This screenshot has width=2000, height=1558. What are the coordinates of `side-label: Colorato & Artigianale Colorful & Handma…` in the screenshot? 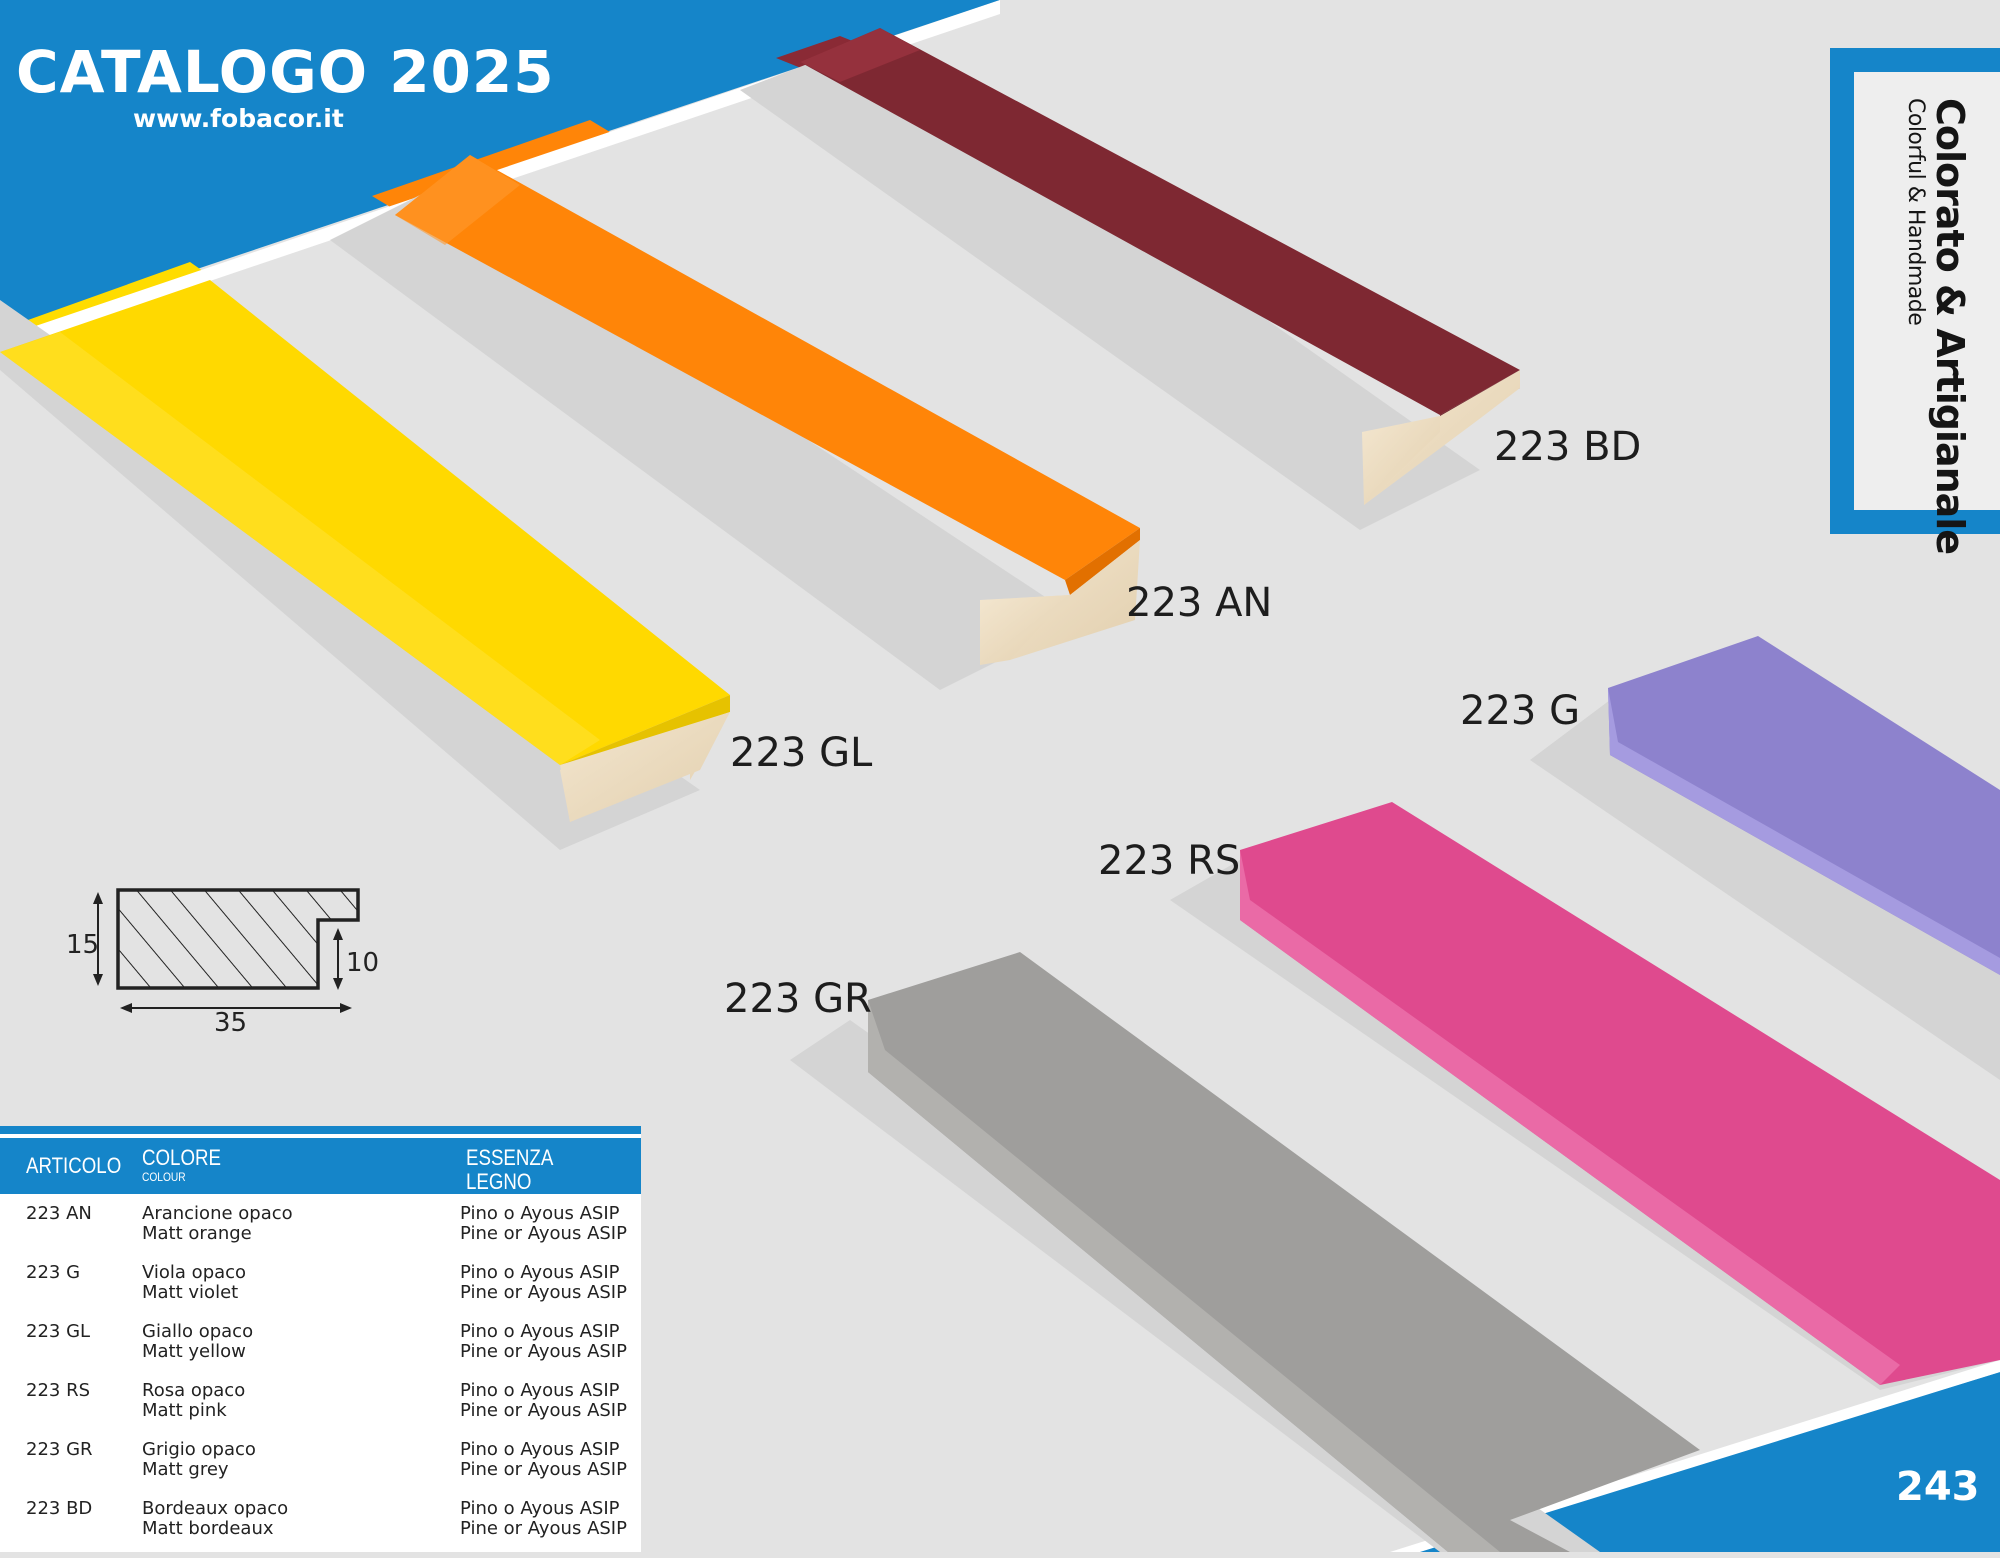 It's located at (1937, 326).